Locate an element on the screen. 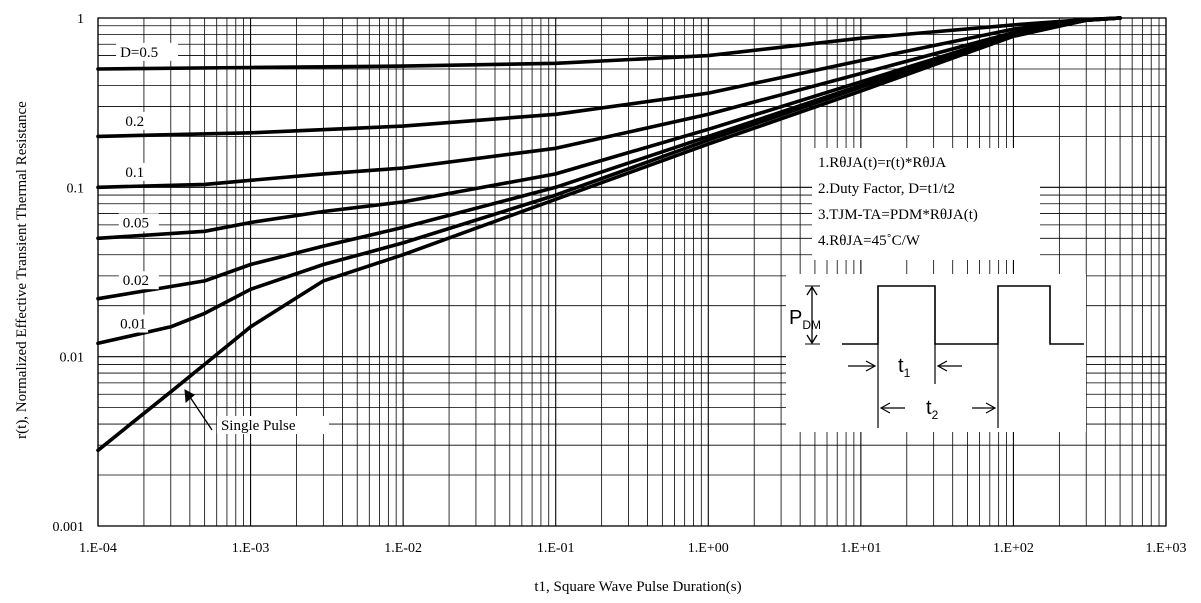 The image size is (1201, 603). curve-label: 0.01 is located at coordinates (133, 325).